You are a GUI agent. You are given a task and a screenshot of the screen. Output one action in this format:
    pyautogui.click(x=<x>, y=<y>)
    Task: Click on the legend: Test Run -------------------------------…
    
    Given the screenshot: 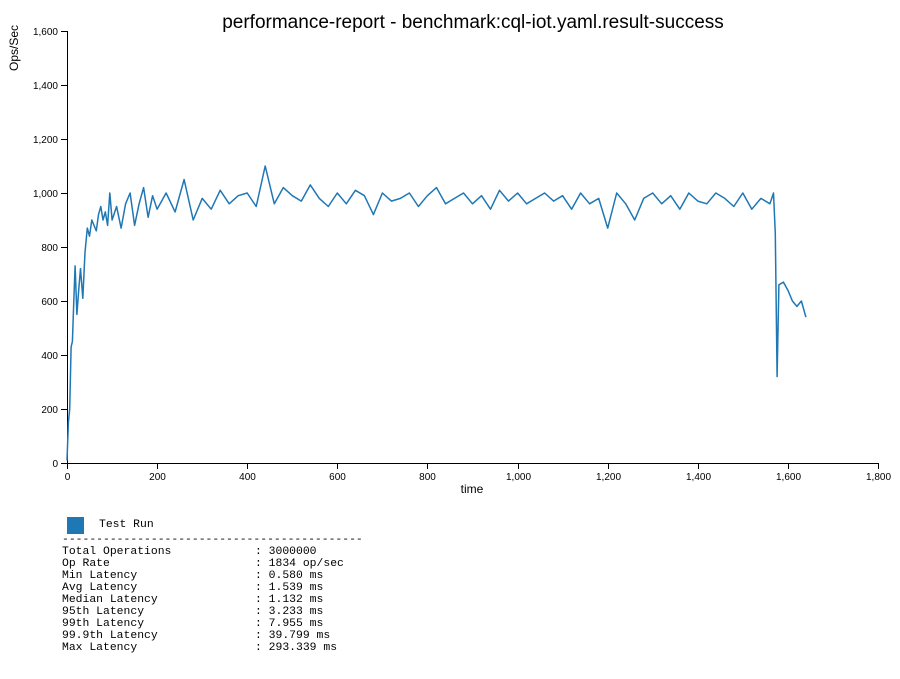 What is the action you would take?
    pyautogui.click(x=212, y=584)
    